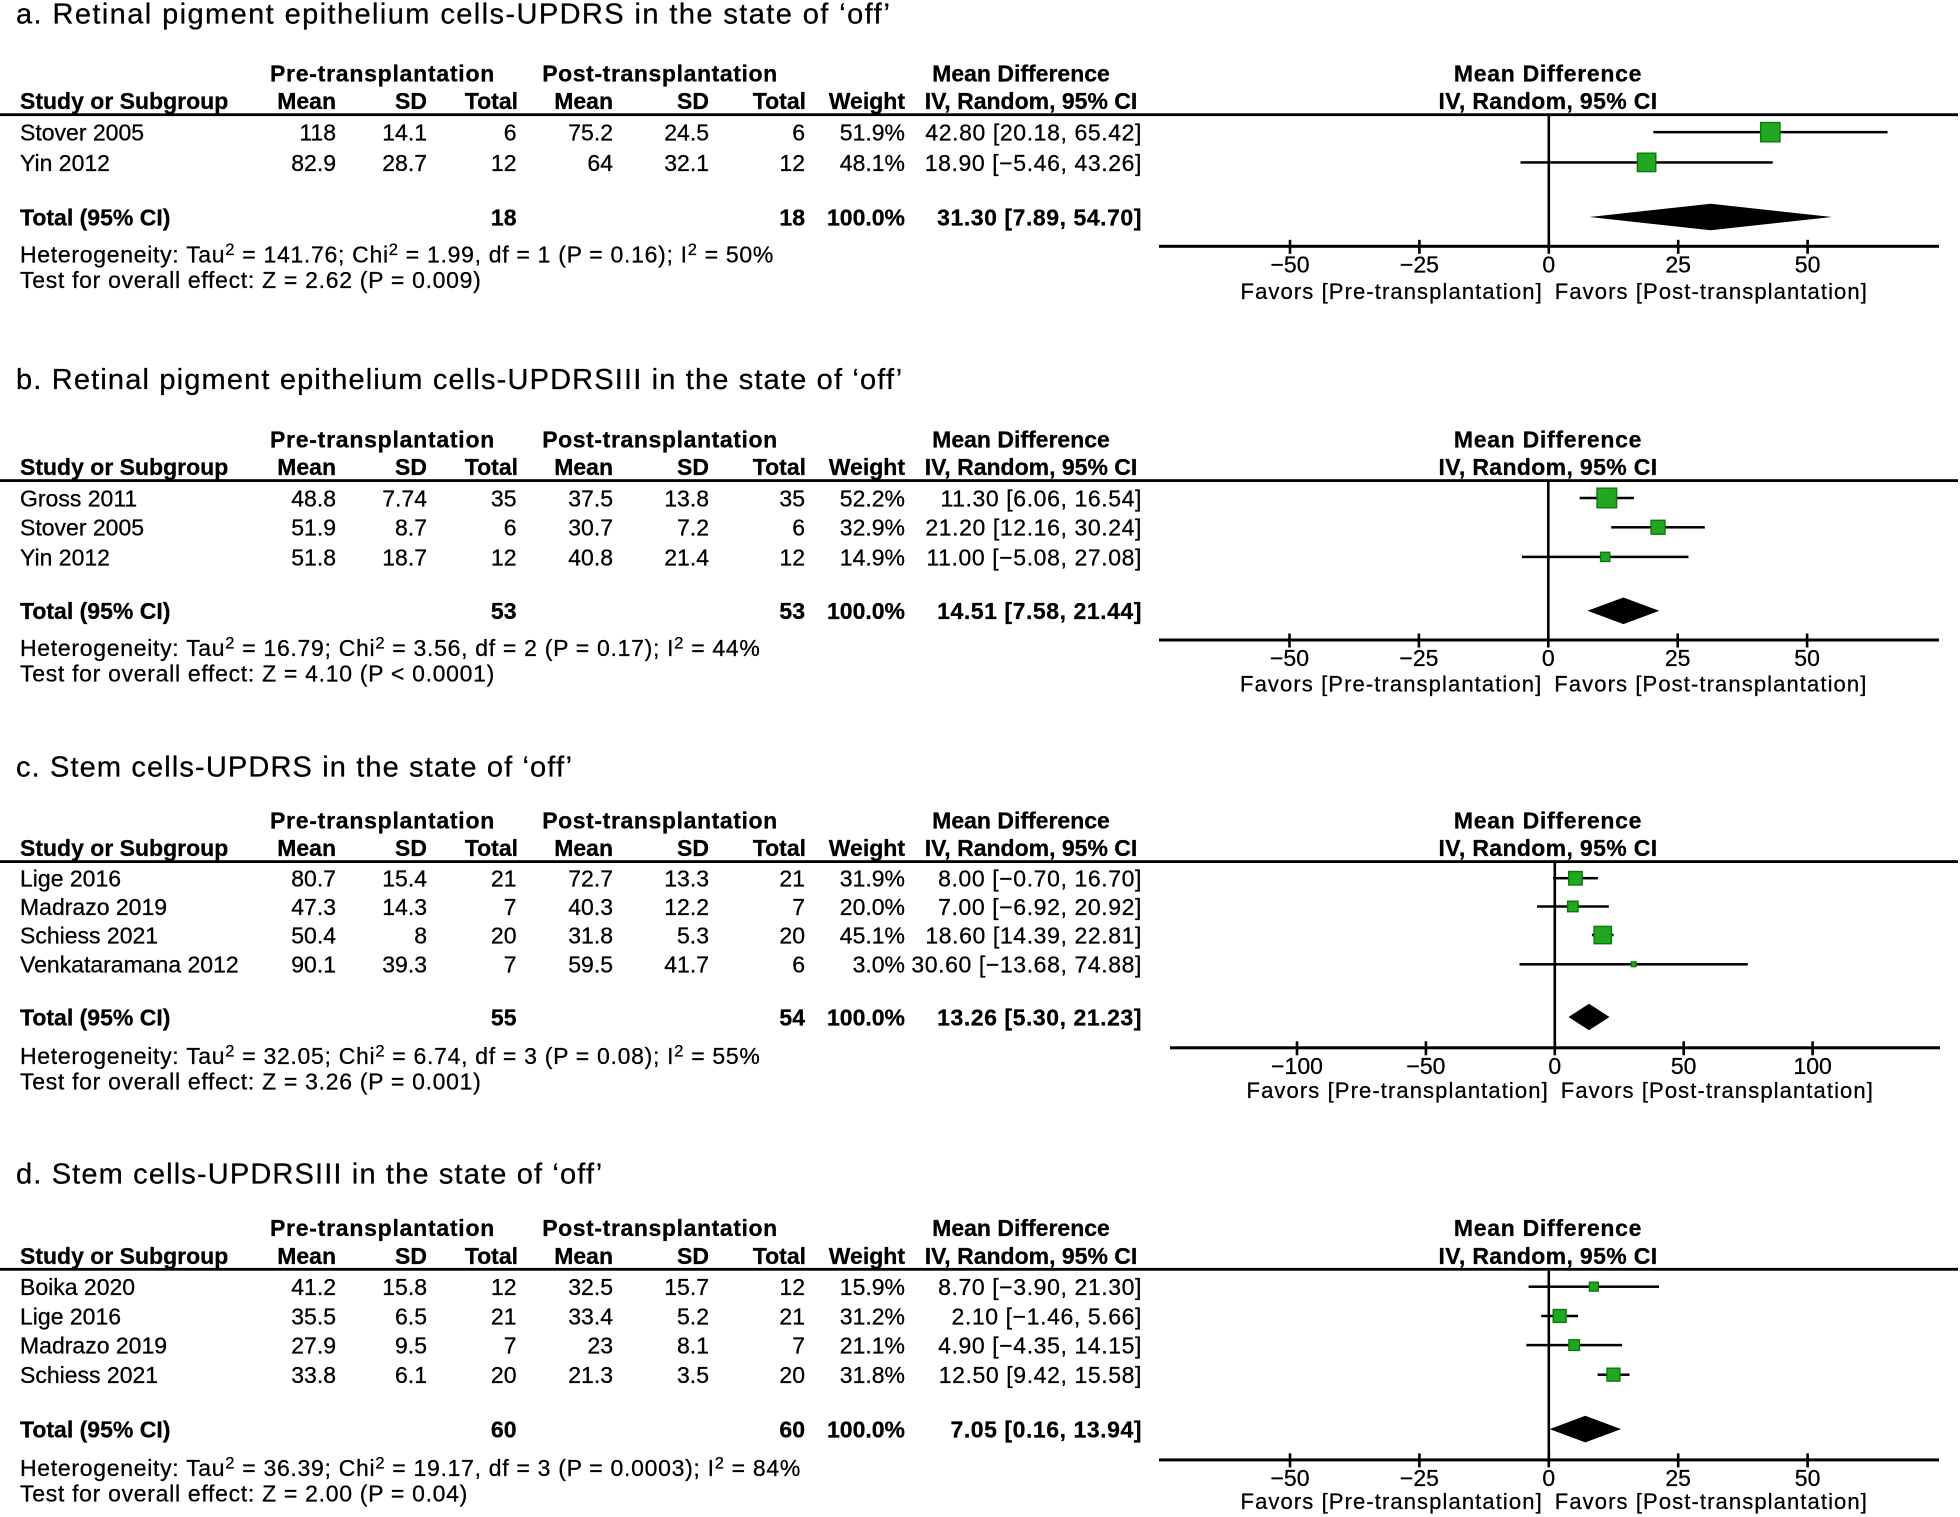  Describe the element at coordinates (1040, 1287) in the screenshot. I see `svg-text: 8.70 [−3.90, 21.30]` at that location.